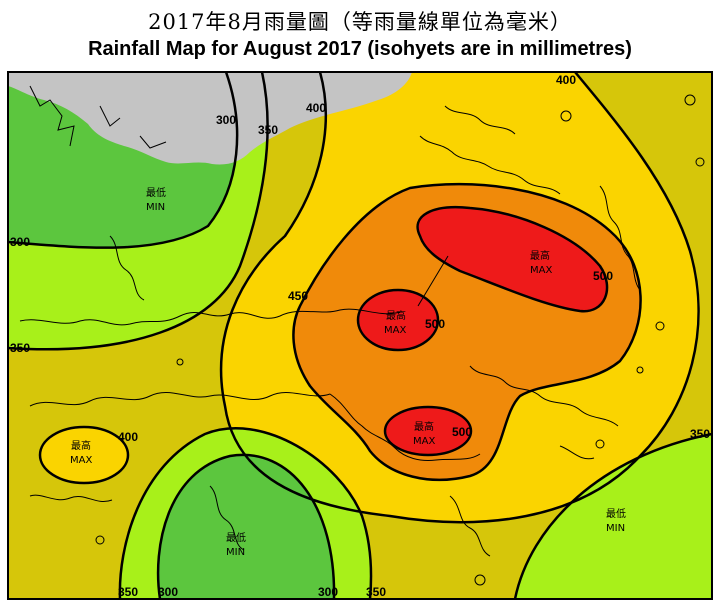 This screenshot has height=605, width=720. What do you see at coordinates (298, 296) in the screenshot?
I see `label-c-450: 450` at bounding box center [298, 296].